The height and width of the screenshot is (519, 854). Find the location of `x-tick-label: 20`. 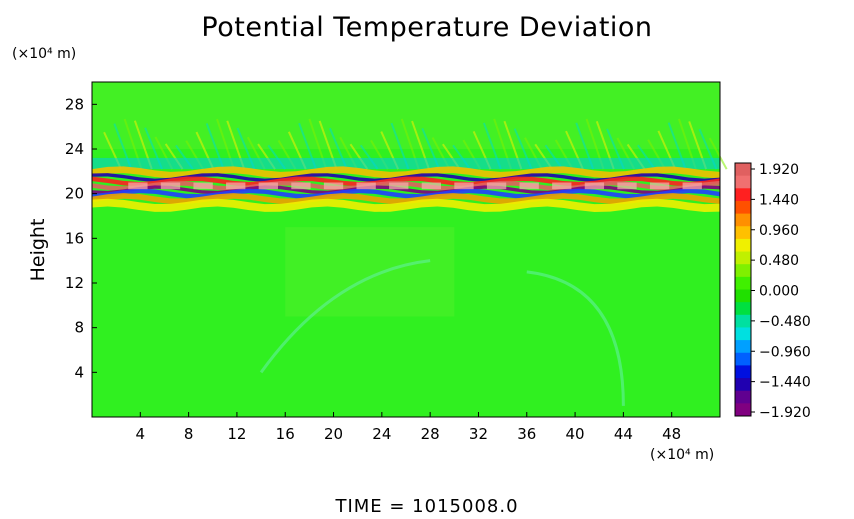

x-tick-label: 20 is located at coordinates (333, 434).